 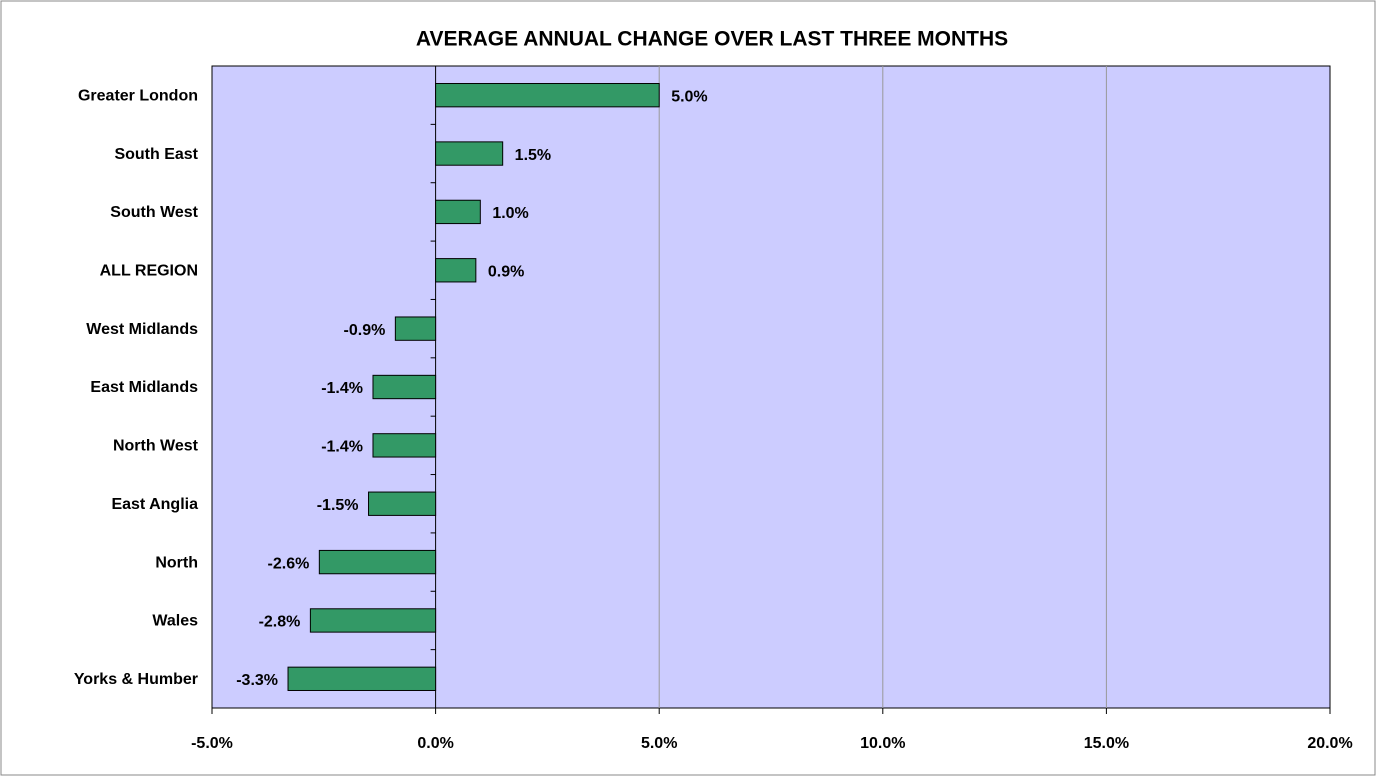 What do you see at coordinates (689, 96) in the screenshot?
I see `value-label: 5.0%` at bounding box center [689, 96].